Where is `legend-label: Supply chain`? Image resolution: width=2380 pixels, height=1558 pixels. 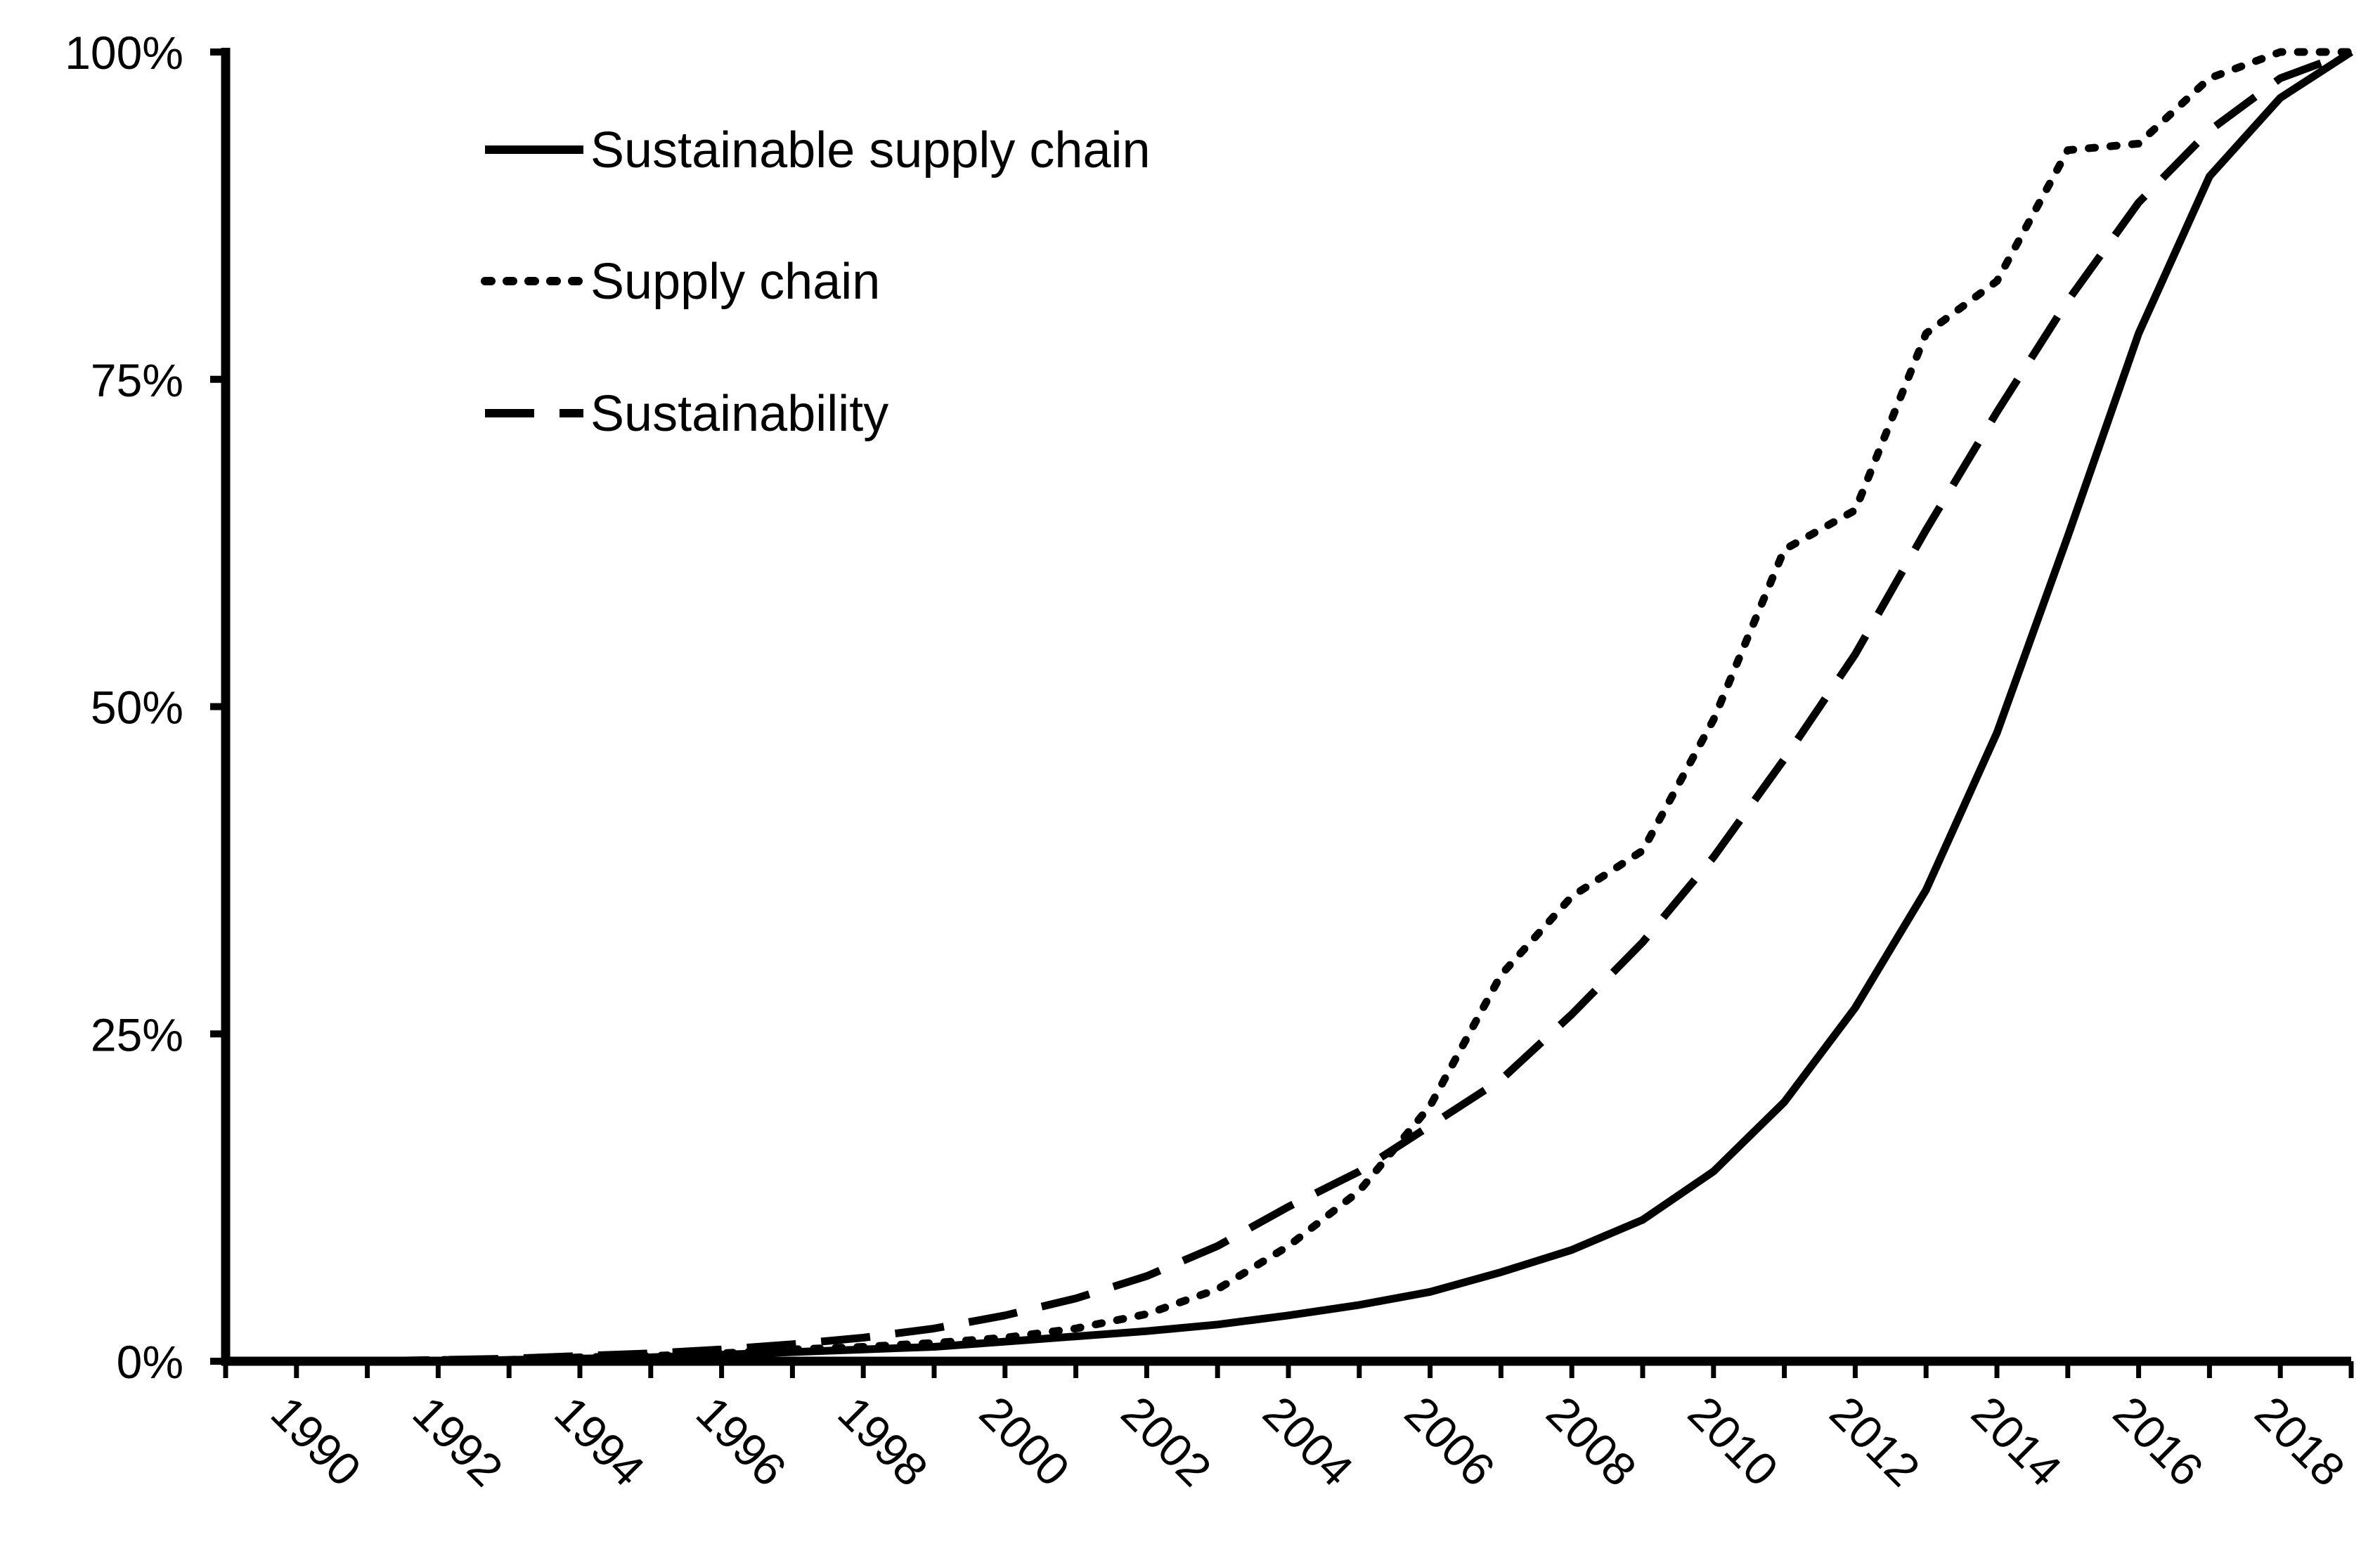
legend-label: Supply chain is located at coordinates (735, 282).